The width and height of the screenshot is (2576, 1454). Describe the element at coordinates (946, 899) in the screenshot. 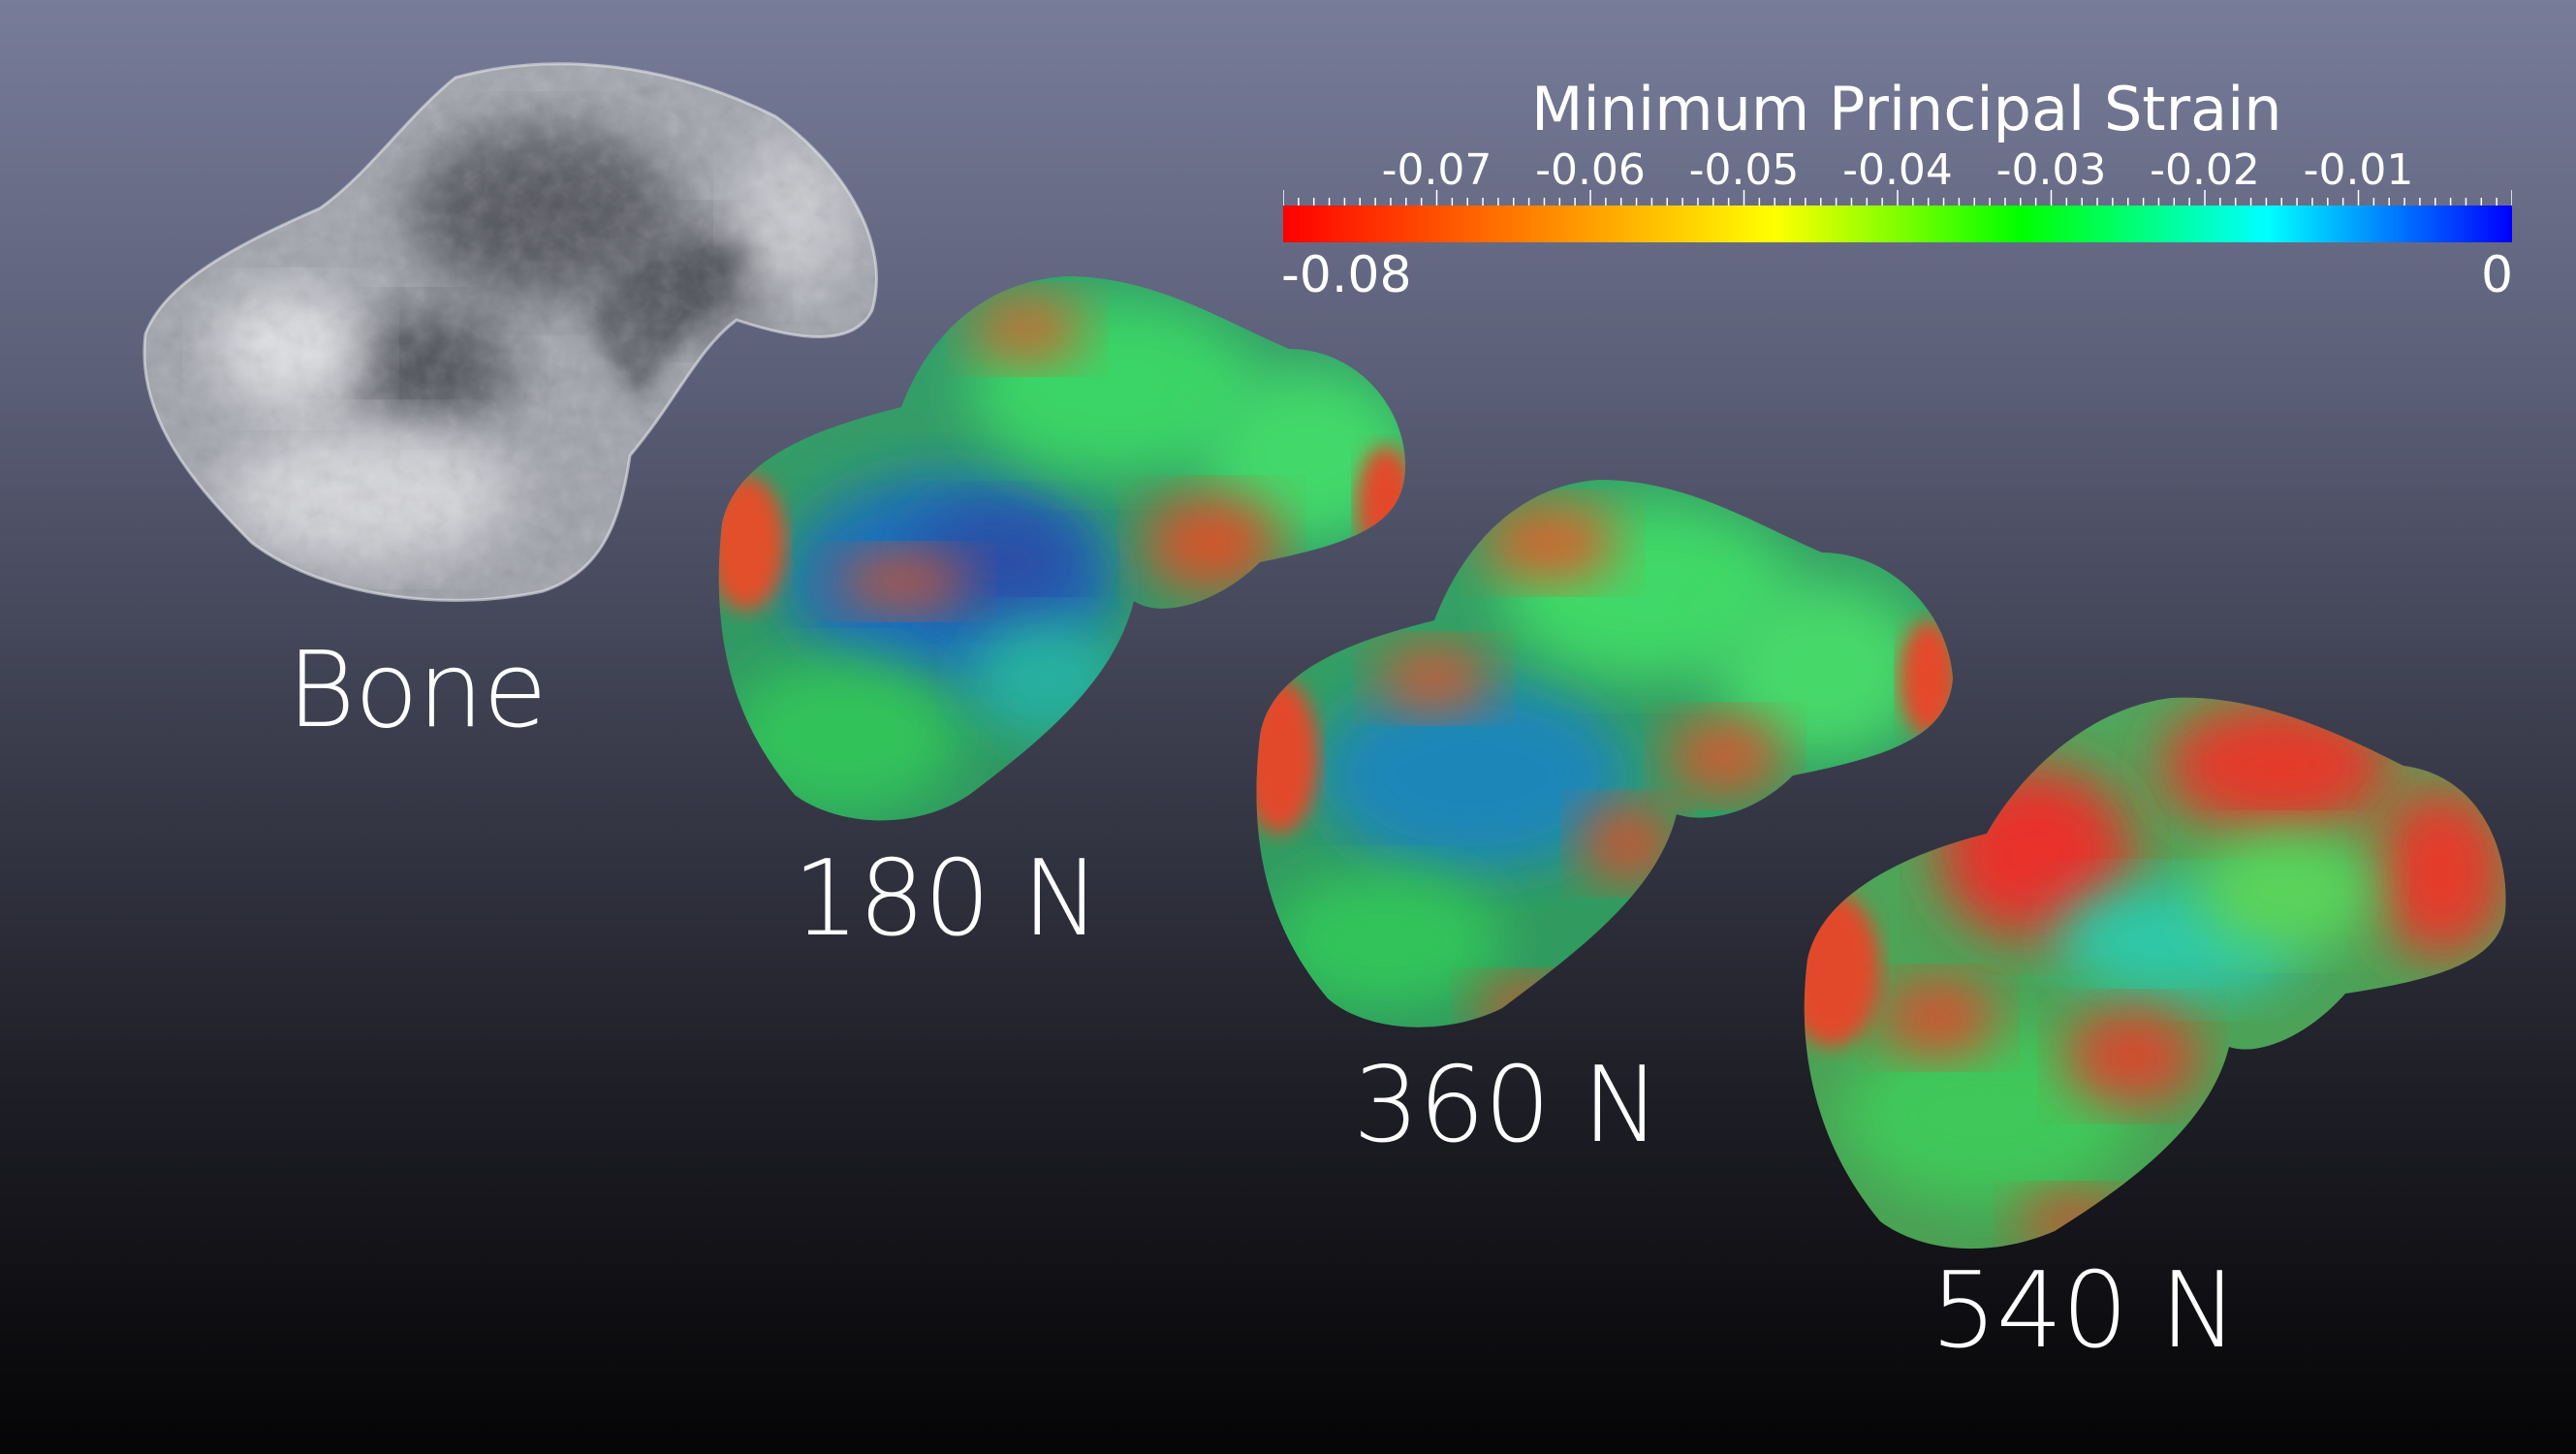

I see `label-180n: 180 N` at that location.